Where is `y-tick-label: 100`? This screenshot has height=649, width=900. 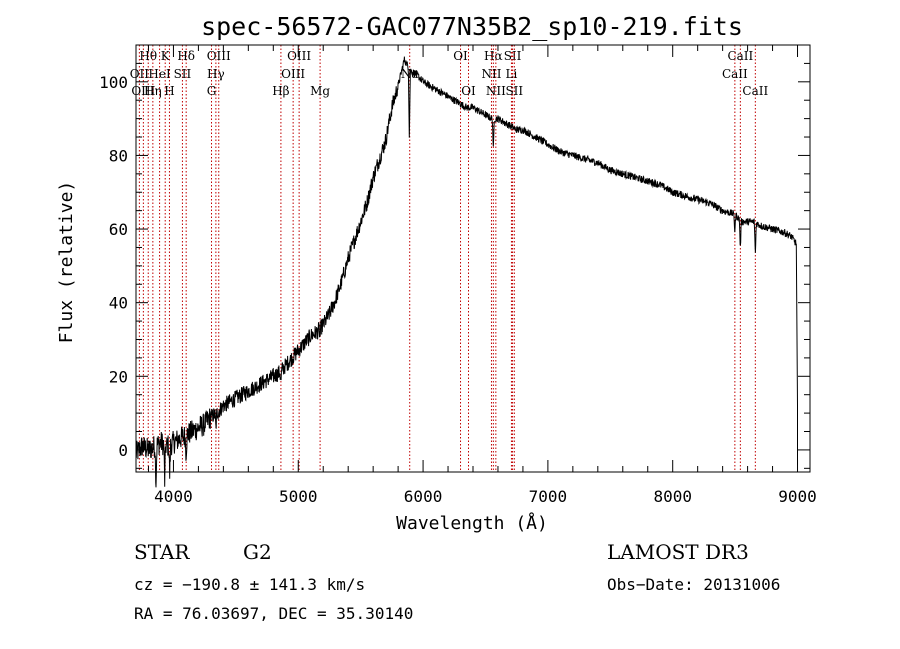
y-tick-label: 100 is located at coordinates (113, 82).